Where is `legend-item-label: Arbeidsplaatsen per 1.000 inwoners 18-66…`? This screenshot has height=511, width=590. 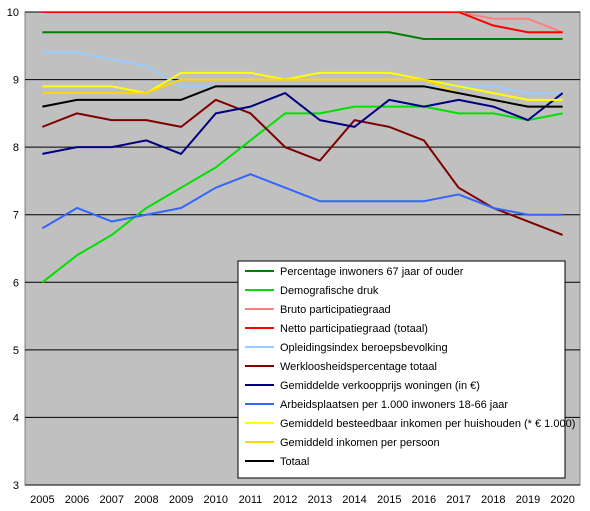
legend-item-label: Arbeidsplaatsen per 1.000 inwoners 18-66… is located at coordinates (394, 405).